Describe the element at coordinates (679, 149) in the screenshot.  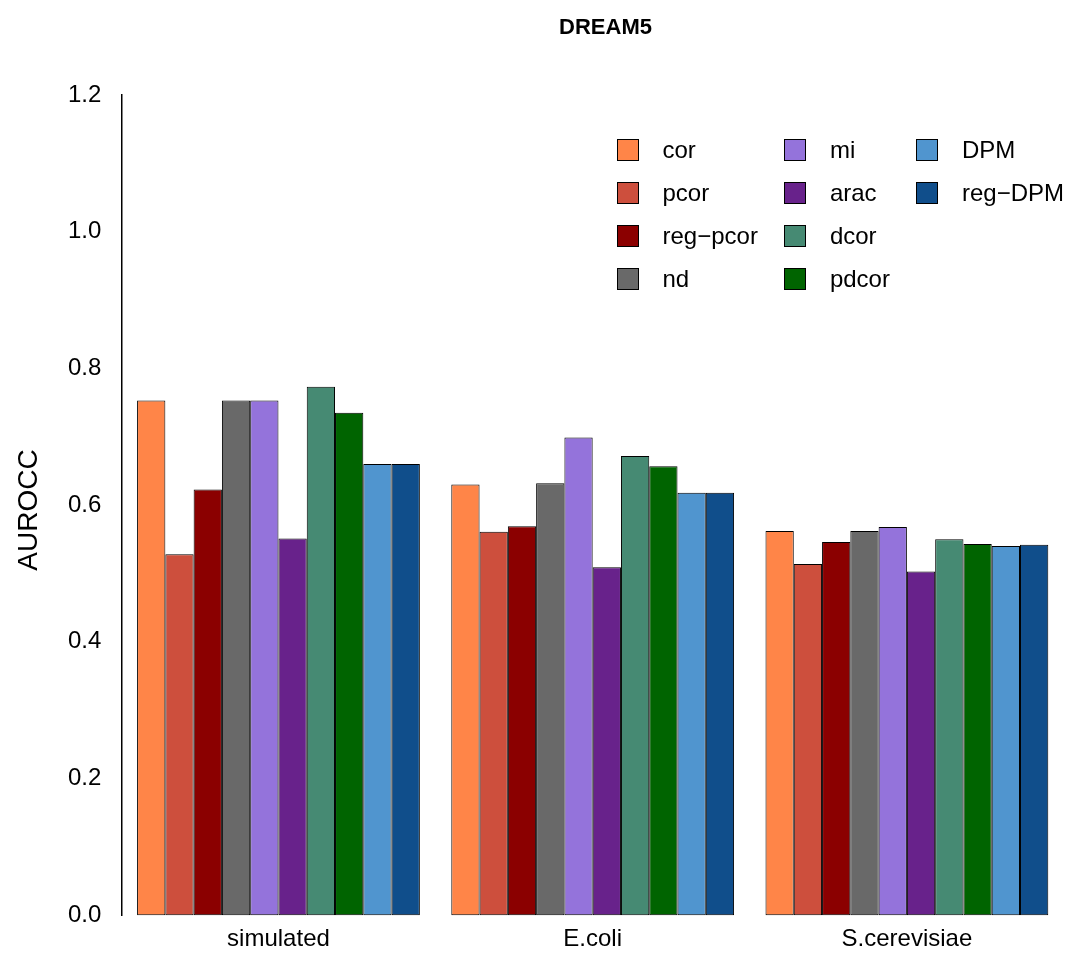
I see `legend-label: cor` at that location.